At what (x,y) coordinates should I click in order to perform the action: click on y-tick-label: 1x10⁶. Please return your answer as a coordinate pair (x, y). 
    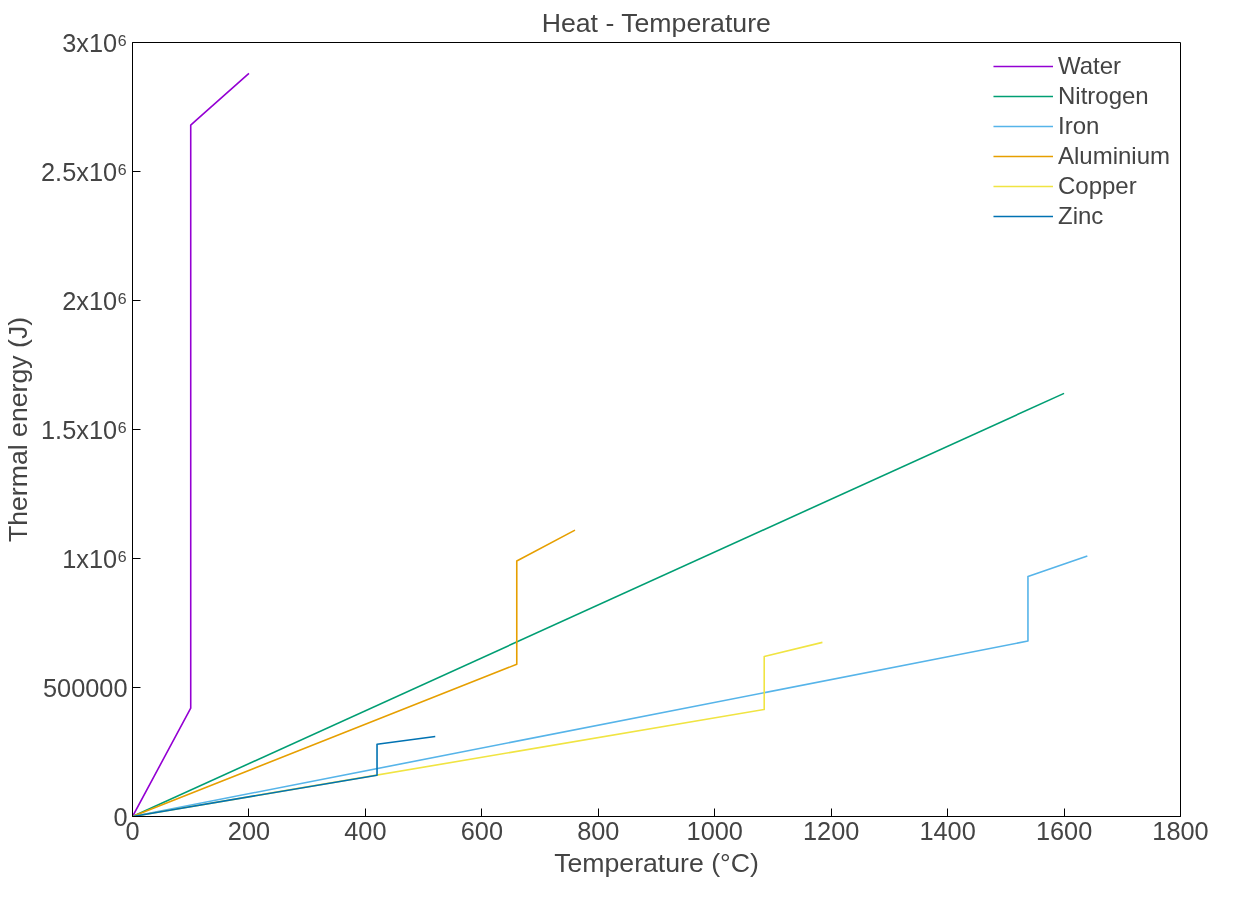
    Looking at the image, I should click on (95, 558).